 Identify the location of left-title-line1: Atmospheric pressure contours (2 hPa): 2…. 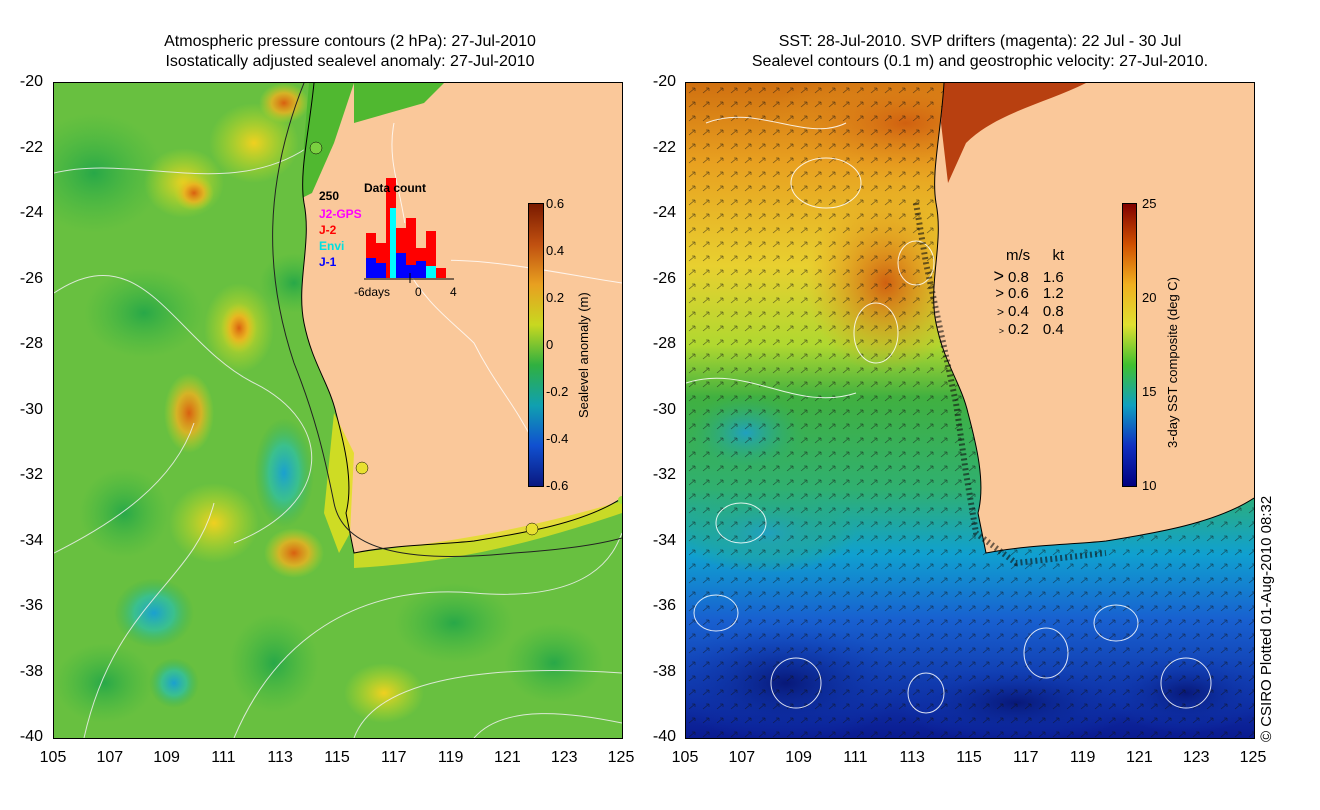
(350, 41).